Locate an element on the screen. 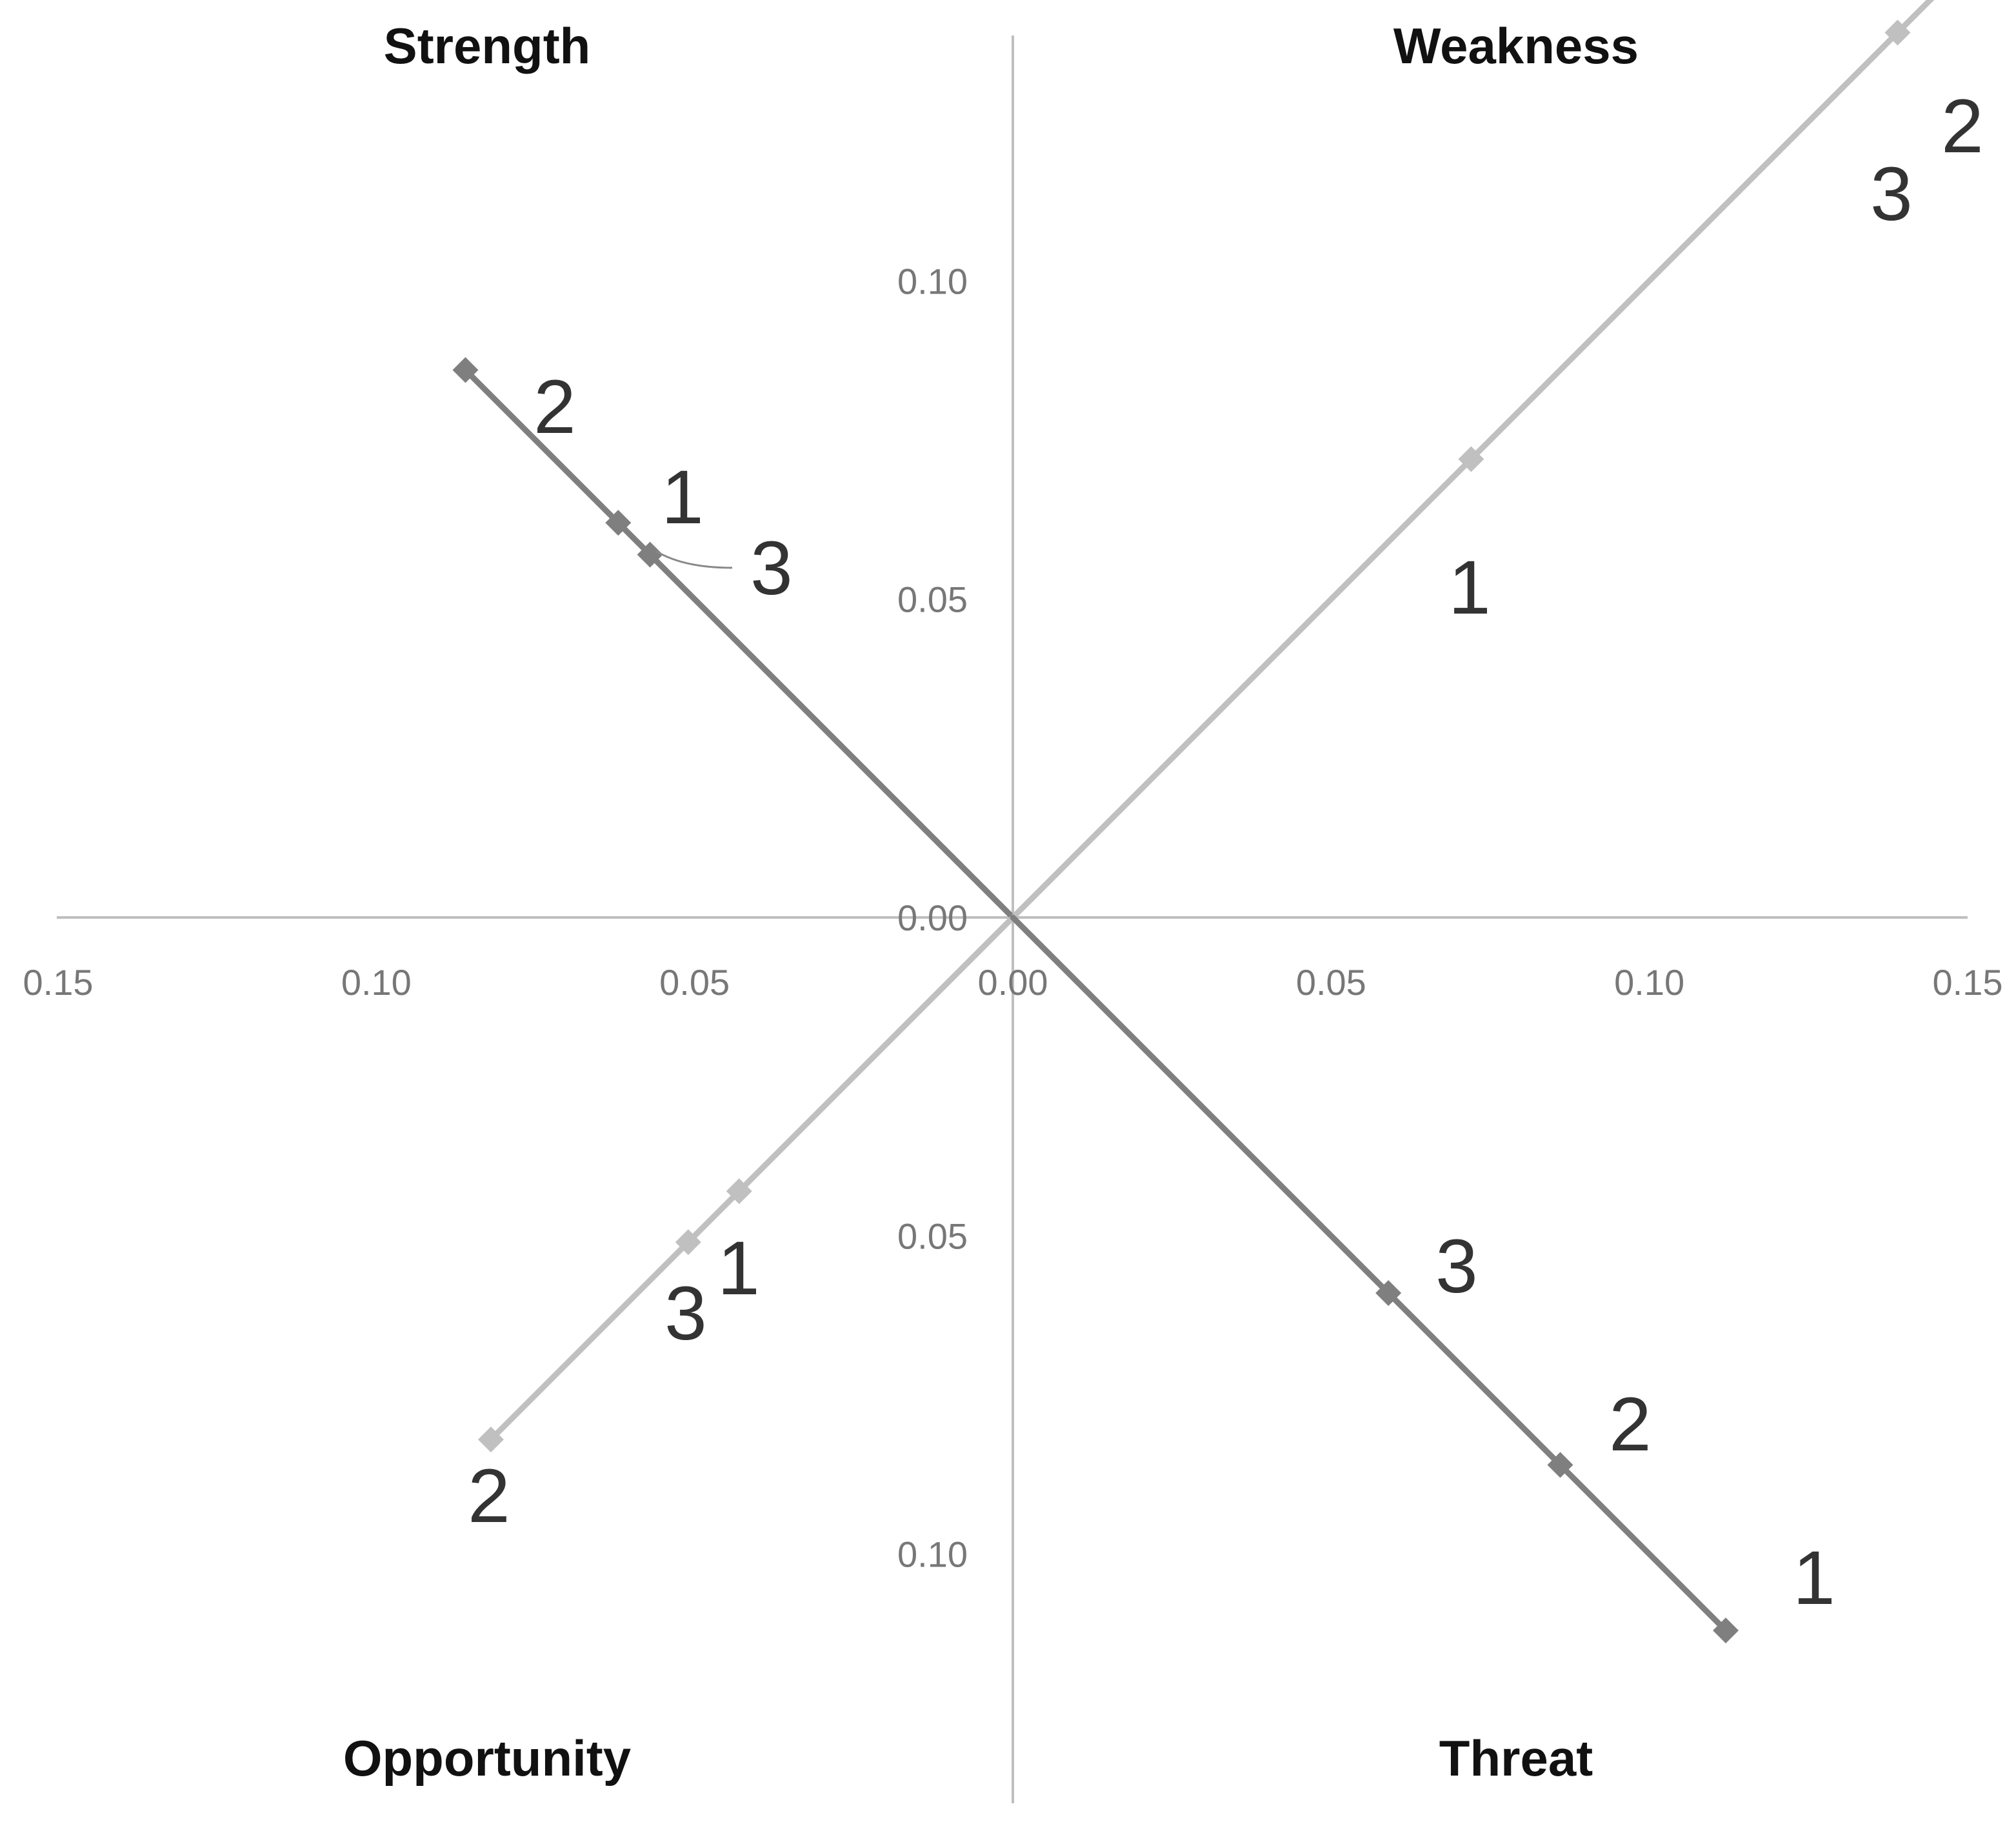  point-label-weakness-1: 1 is located at coordinates (1469, 587).